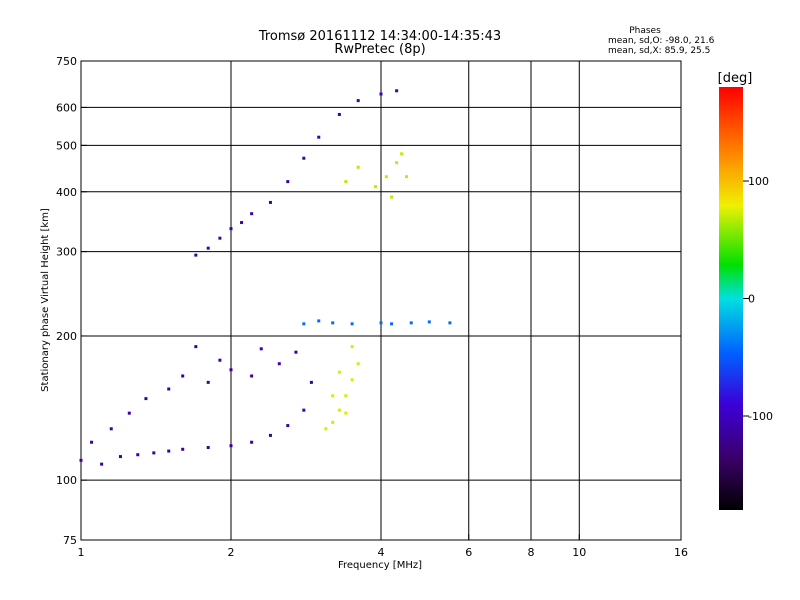 Image resolution: width=800 pixels, height=600 pixels. Describe the element at coordinates (760, 416) in the screenshot. I see `colorbar-tick-label: -100` at that location.